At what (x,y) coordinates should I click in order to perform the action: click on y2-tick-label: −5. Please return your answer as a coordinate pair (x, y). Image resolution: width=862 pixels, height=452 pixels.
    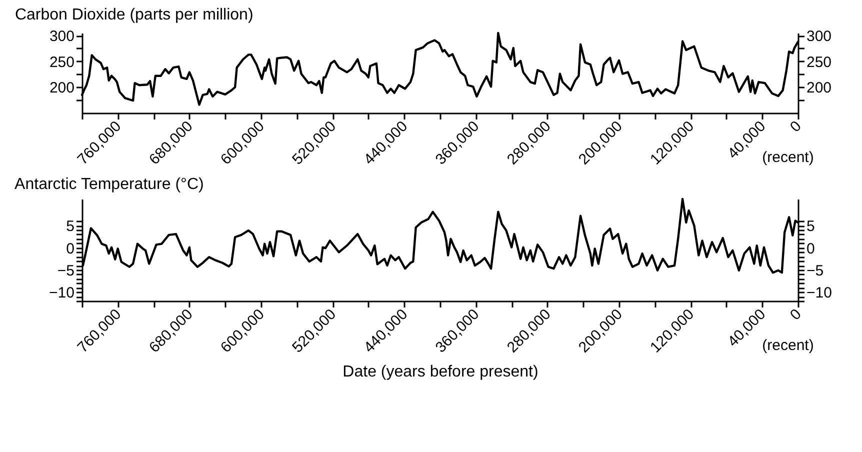
    Looking at the image, I should click on (815, 271).